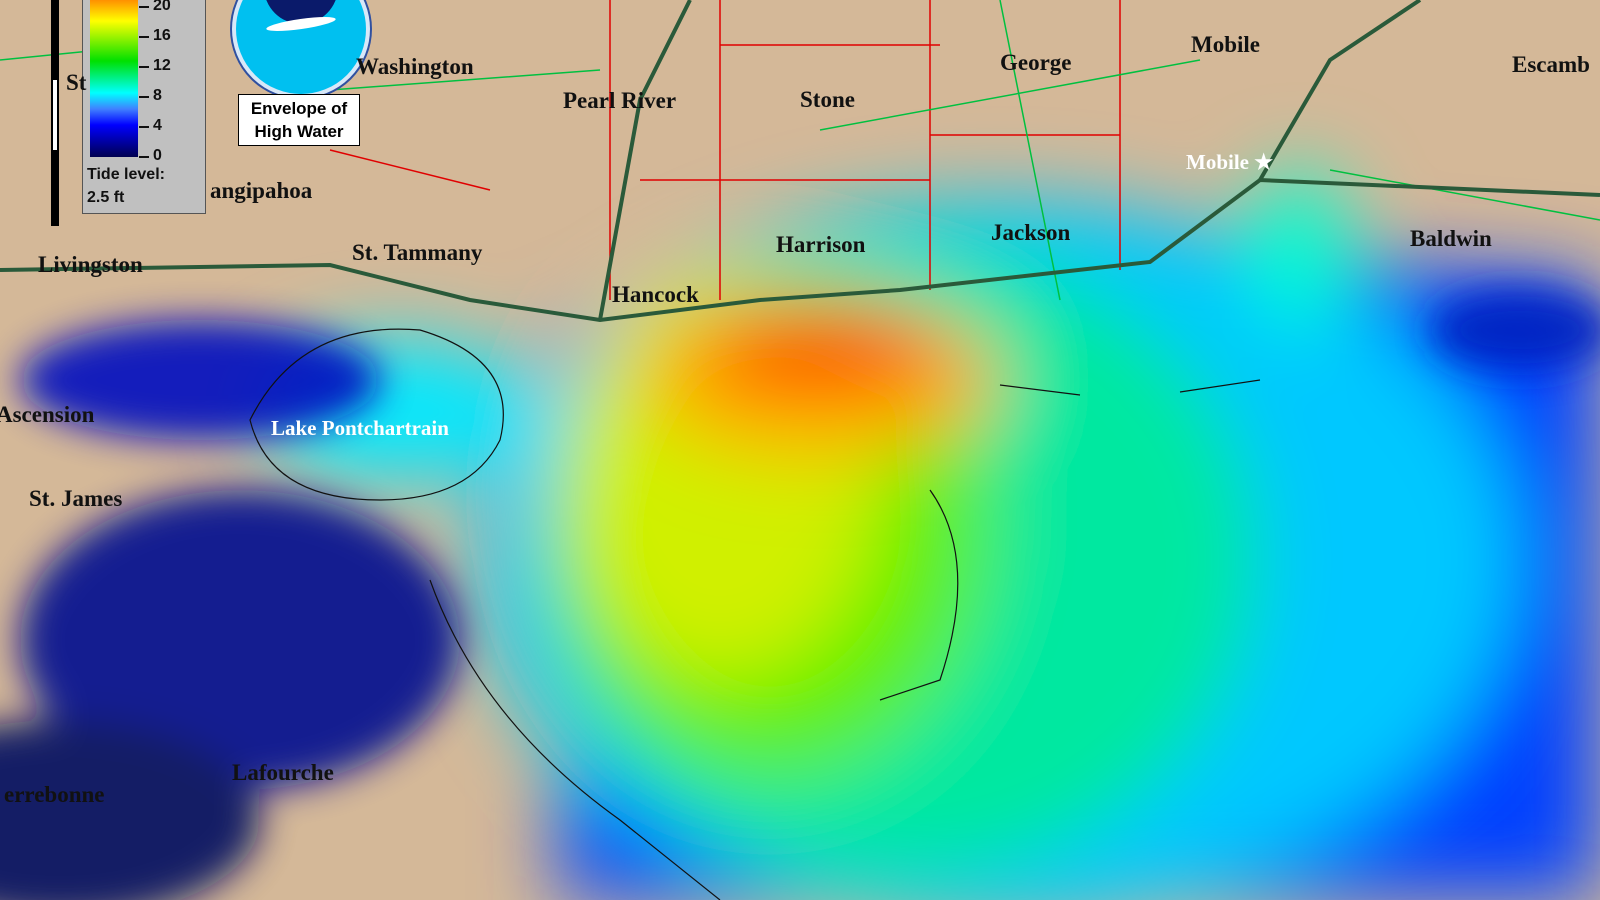 This screenshot has height=900, width=1600. Describe the element at coordinates (54, 794) in the screenshot. I see `place-label: errebonne` at that location.